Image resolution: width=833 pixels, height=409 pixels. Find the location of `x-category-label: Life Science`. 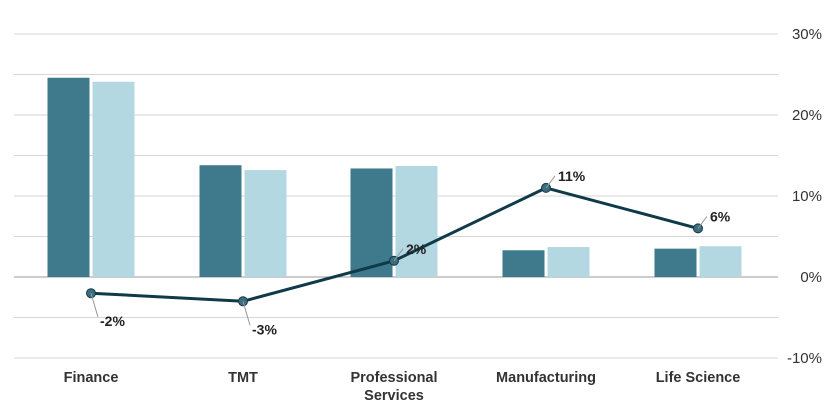

x-category-label: Life Science is located at coordinates (698, 378).